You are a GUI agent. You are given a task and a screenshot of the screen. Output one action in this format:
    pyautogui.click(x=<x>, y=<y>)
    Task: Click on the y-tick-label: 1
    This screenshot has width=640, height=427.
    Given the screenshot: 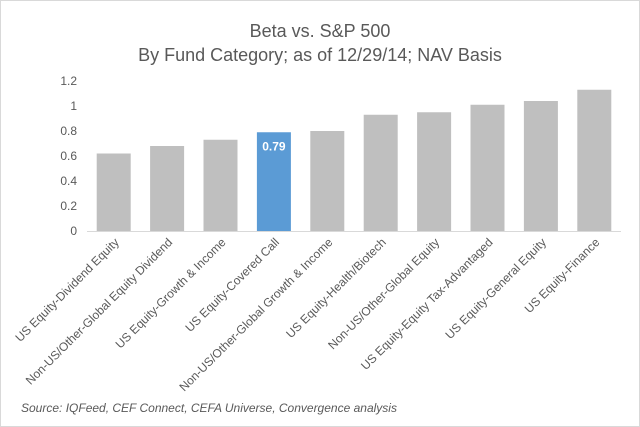 What is the action you would take?
    pyautogui.click(x=73, y=106)
    